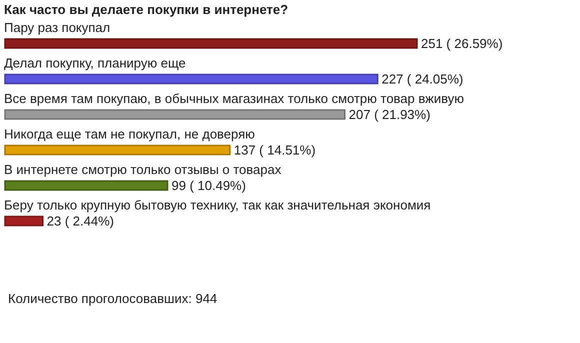  What do you see at coordinates (423, 79) in the screenshot?
I see `data-label: 227 ( 24.05%)` at bounding box center [423, 79].